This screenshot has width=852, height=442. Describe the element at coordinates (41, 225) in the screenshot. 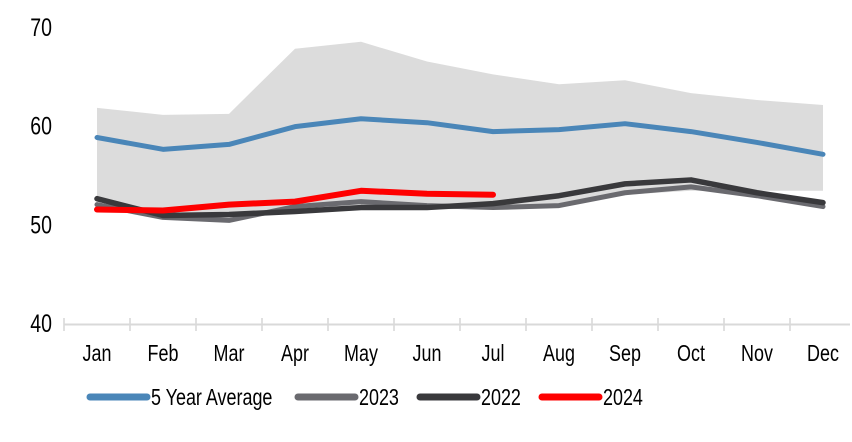

I see `y-tick-label: 50` at that location.